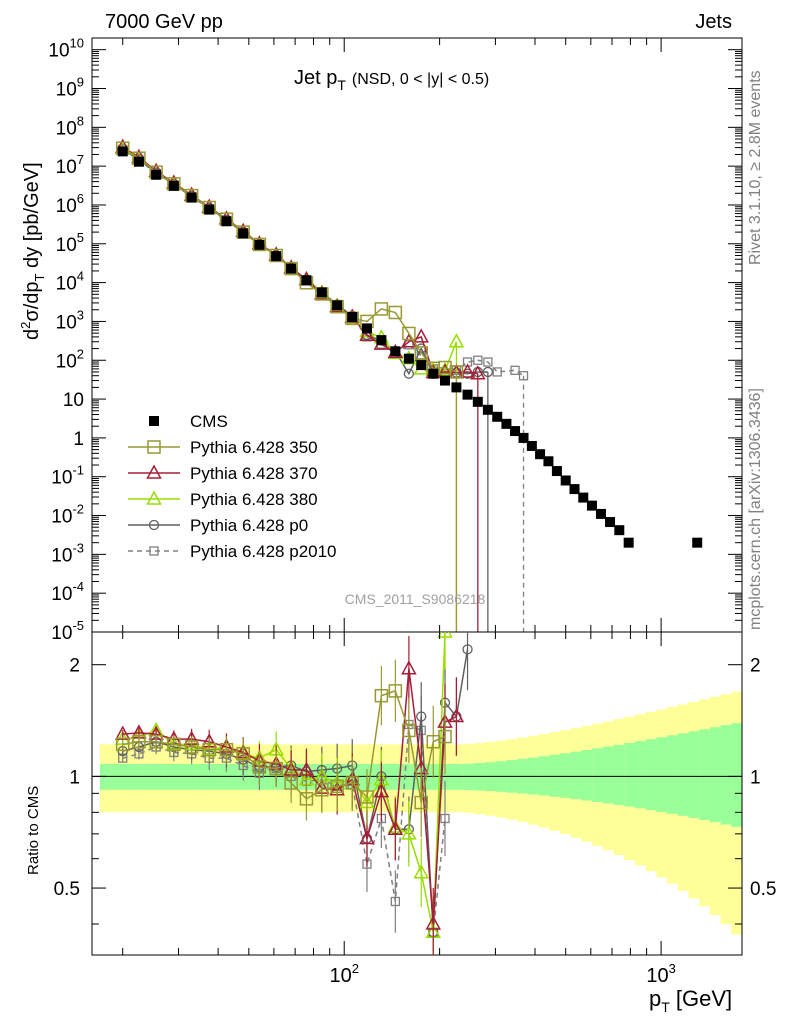 The width and height of the screenshot is (786, 1024). I want to click on y-tick-label: 10⁻², so click(67, 515).